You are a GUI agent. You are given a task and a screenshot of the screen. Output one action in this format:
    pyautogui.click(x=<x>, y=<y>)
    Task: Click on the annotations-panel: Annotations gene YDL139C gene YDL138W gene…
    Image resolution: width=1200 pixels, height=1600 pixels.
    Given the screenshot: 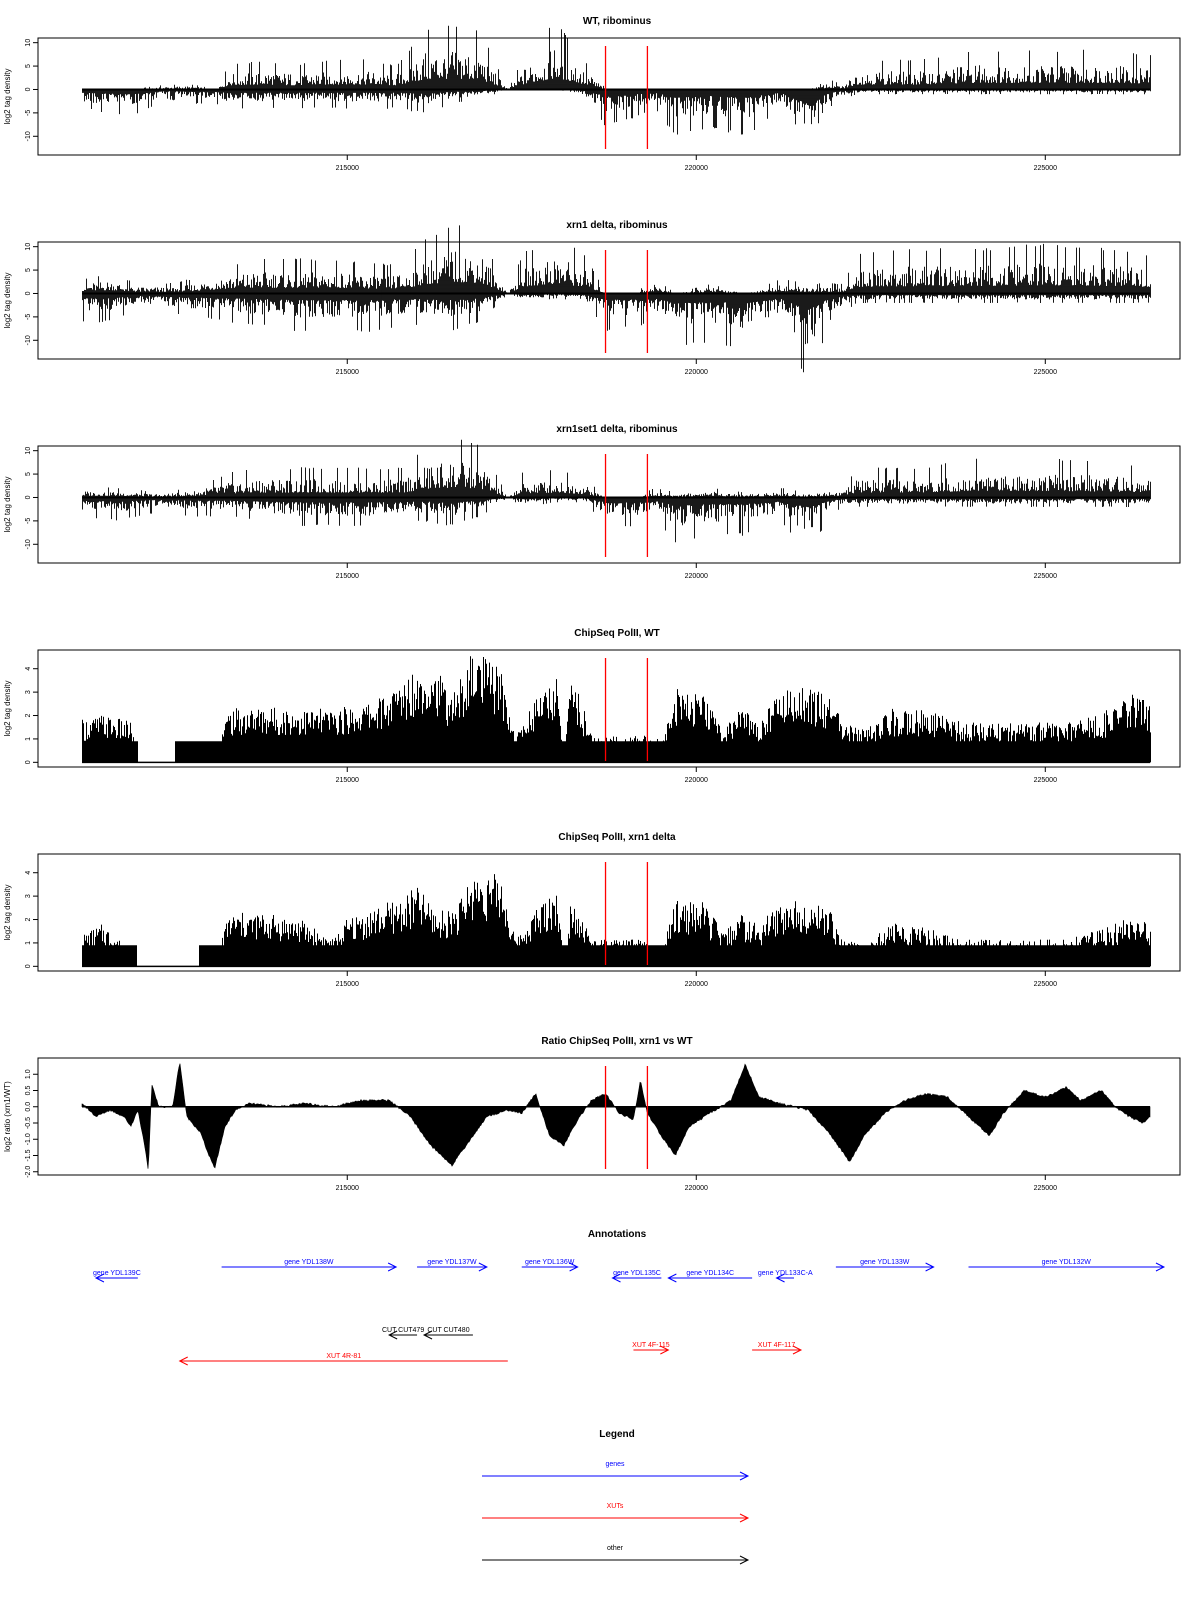 What is the action you would take?
    pyautogui.click(x=629, y=1297)
    